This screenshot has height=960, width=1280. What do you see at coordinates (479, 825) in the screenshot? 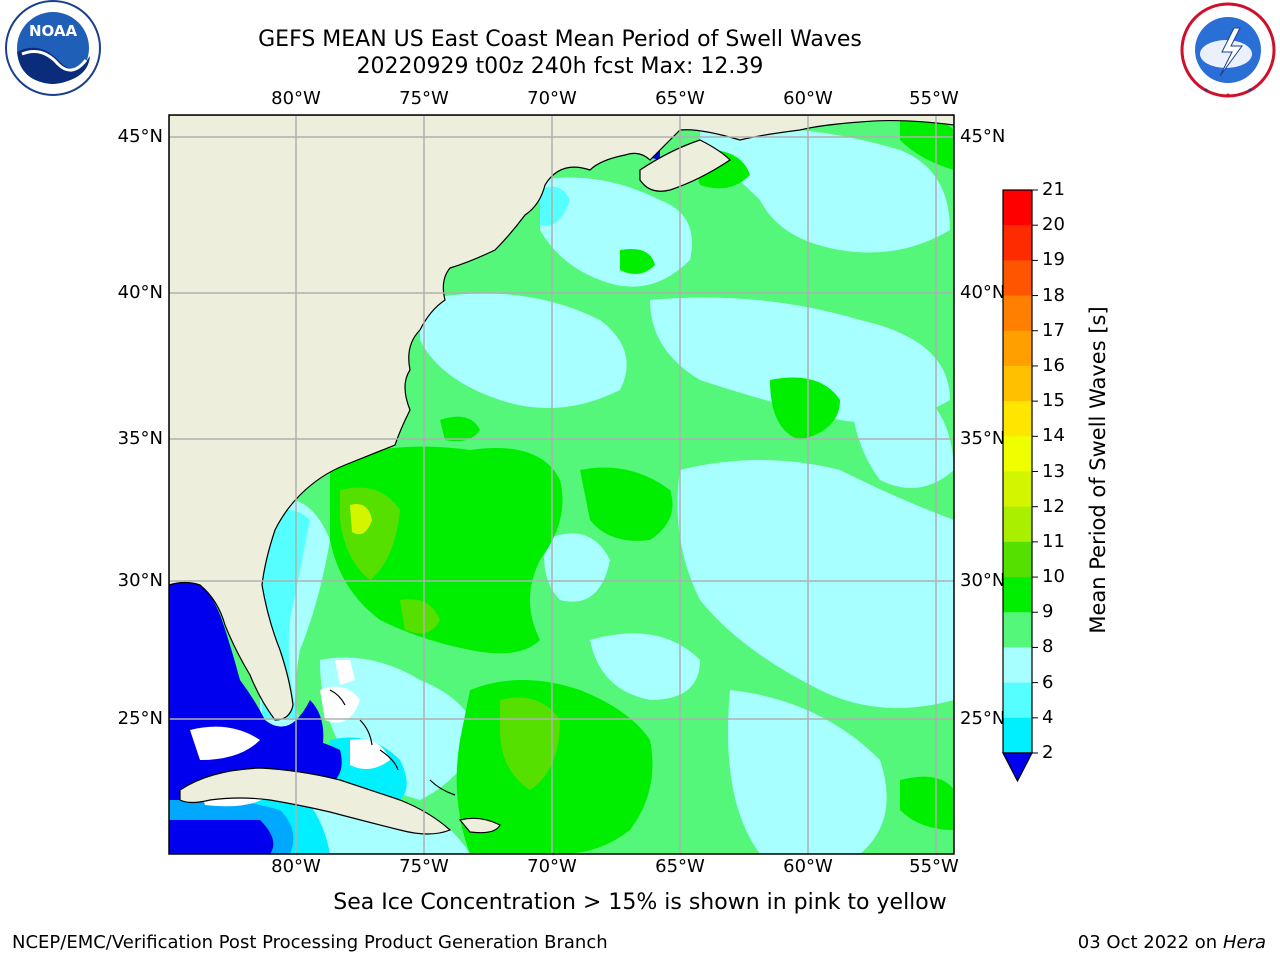
I see `land-hispaniola` at bounding box center [479, 825].